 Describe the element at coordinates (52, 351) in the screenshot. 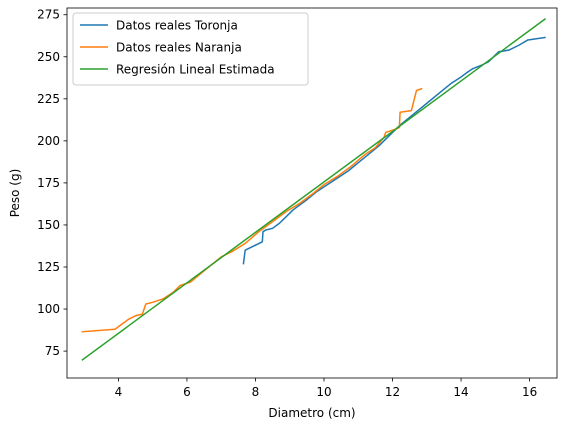

I see `y-tick-label: 75` at that location.